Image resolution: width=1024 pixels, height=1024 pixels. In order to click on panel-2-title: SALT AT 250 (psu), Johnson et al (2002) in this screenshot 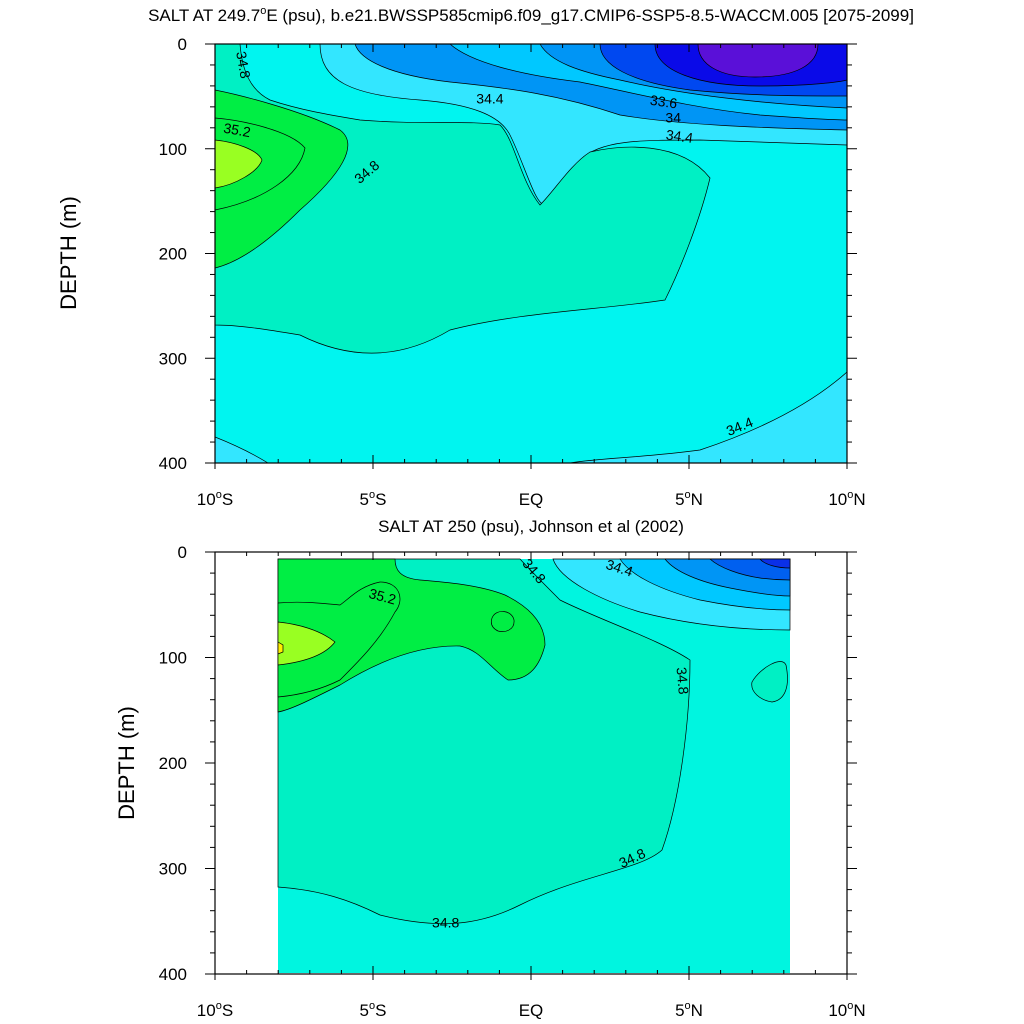, I will do `click(531, 526)`.